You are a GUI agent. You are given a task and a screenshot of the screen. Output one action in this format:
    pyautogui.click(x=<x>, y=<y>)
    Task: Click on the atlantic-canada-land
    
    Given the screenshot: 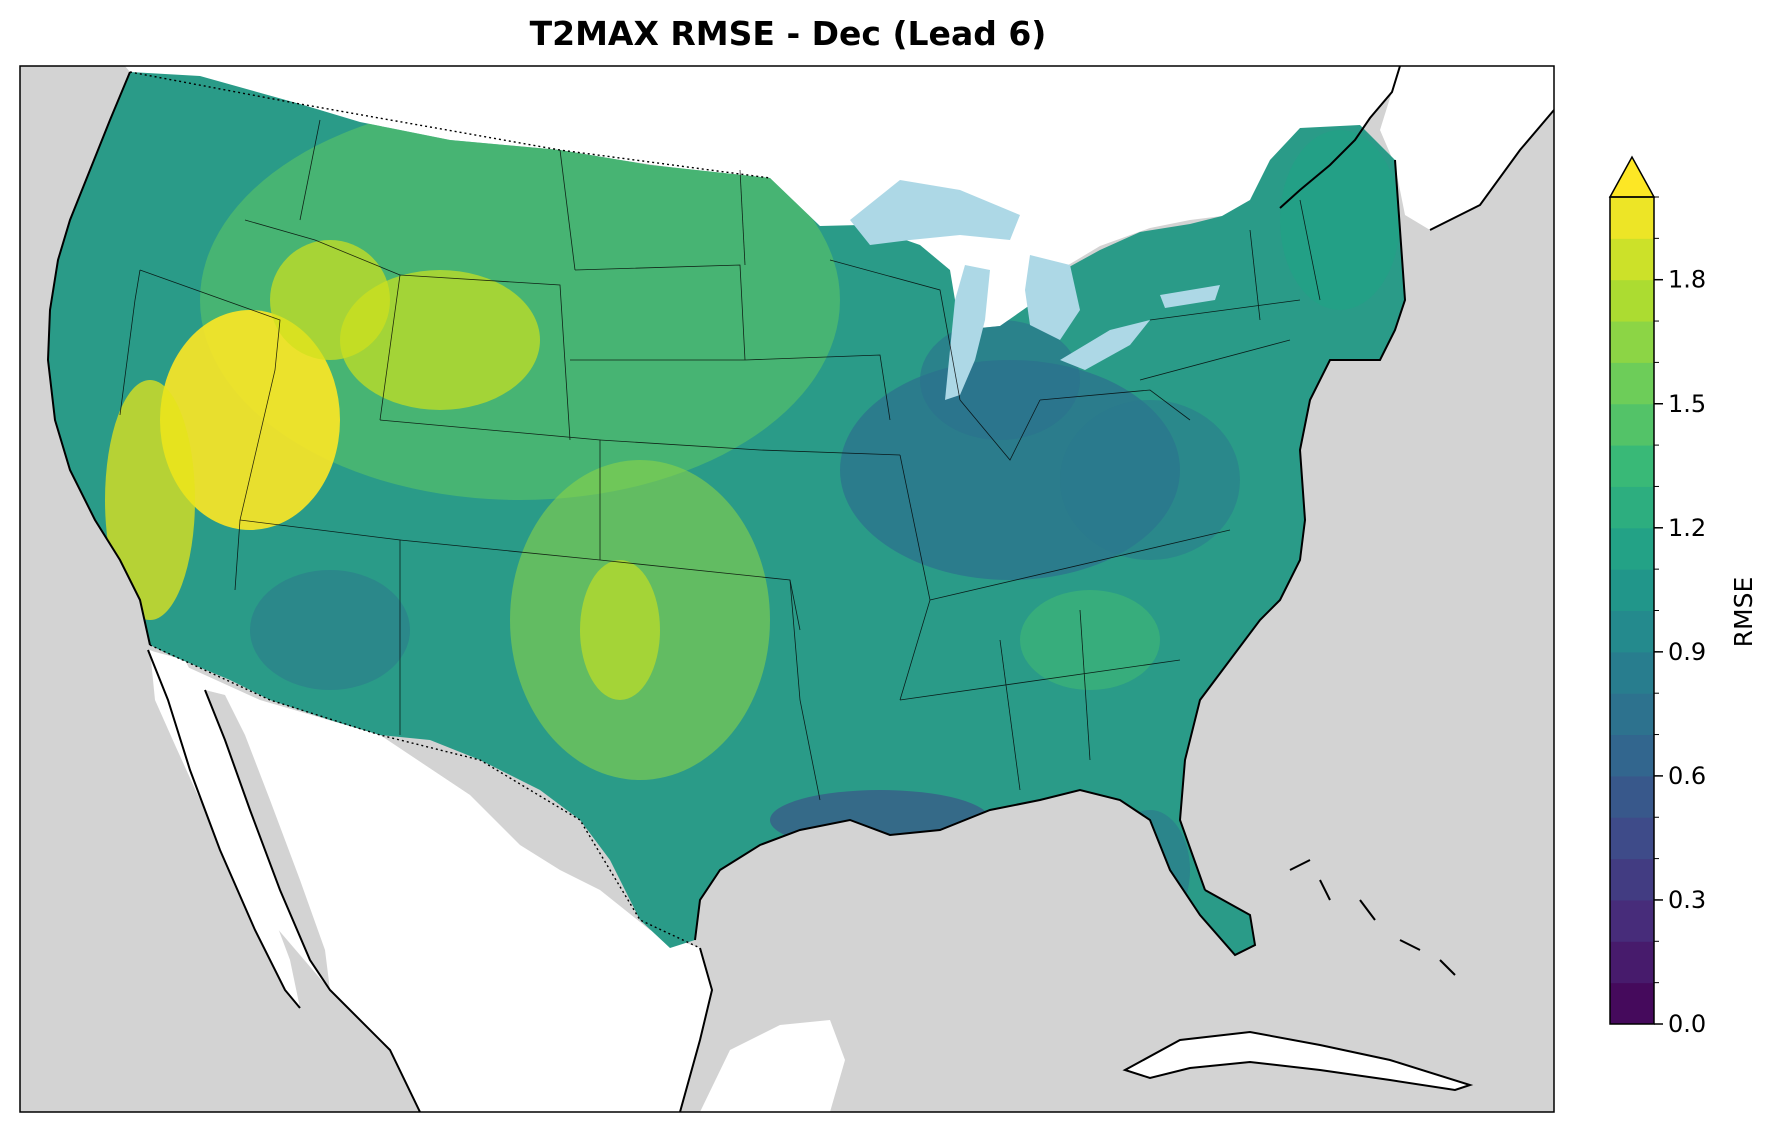 What is the action you would take?
    pyautogui.click(x=1467, y=148)
    